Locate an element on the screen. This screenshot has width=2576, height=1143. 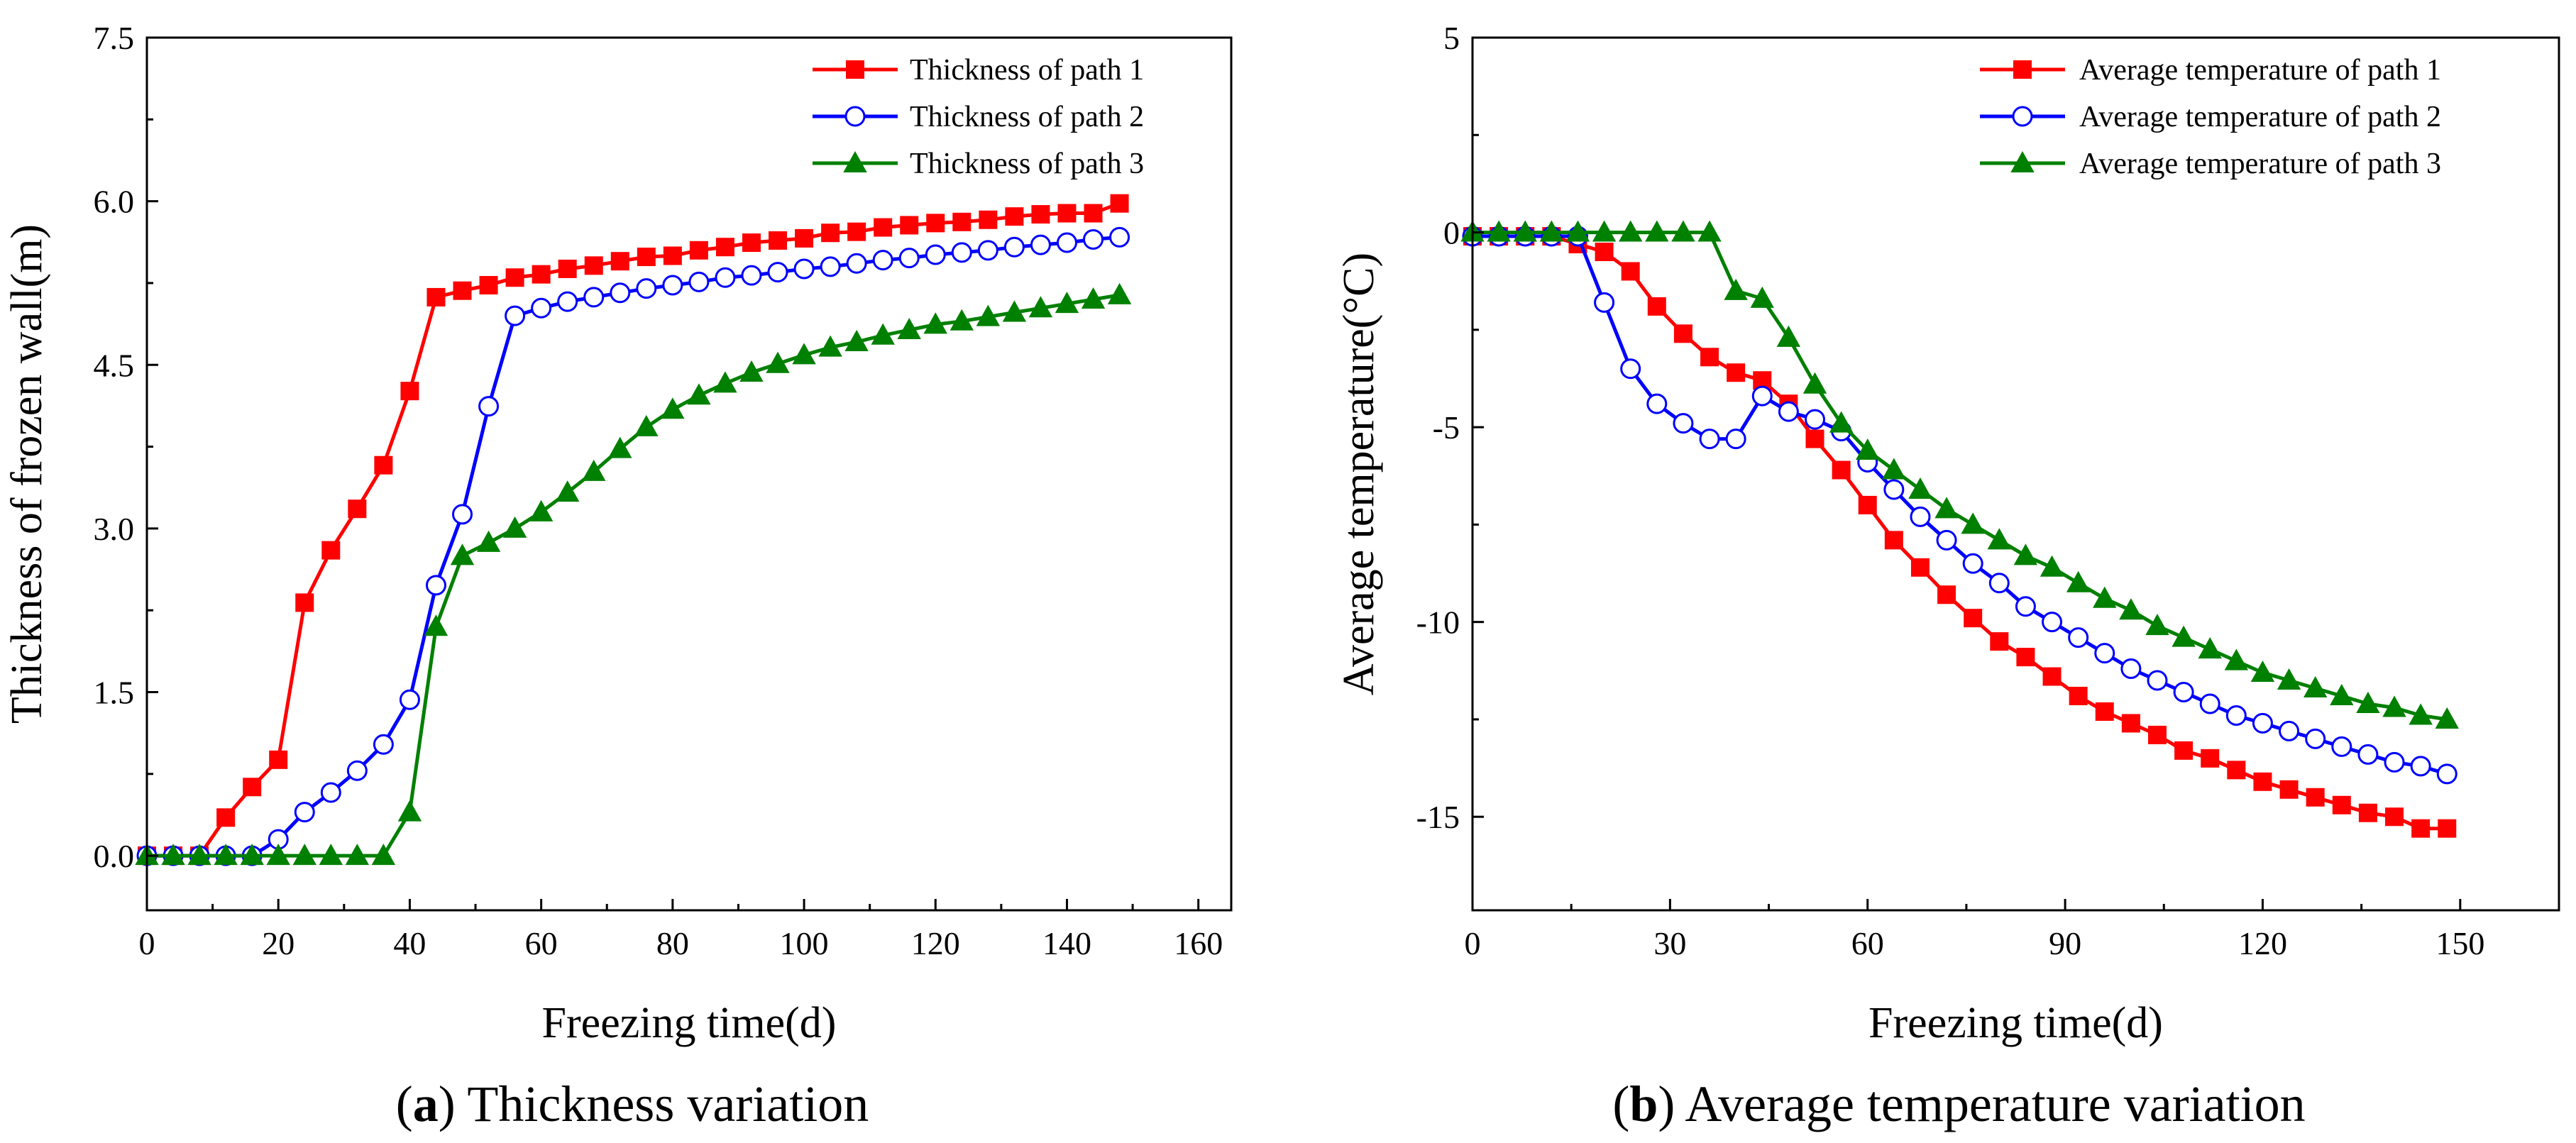
chart-a-legend-item: Thickness of path 3 is located at coordinates (978, 164).